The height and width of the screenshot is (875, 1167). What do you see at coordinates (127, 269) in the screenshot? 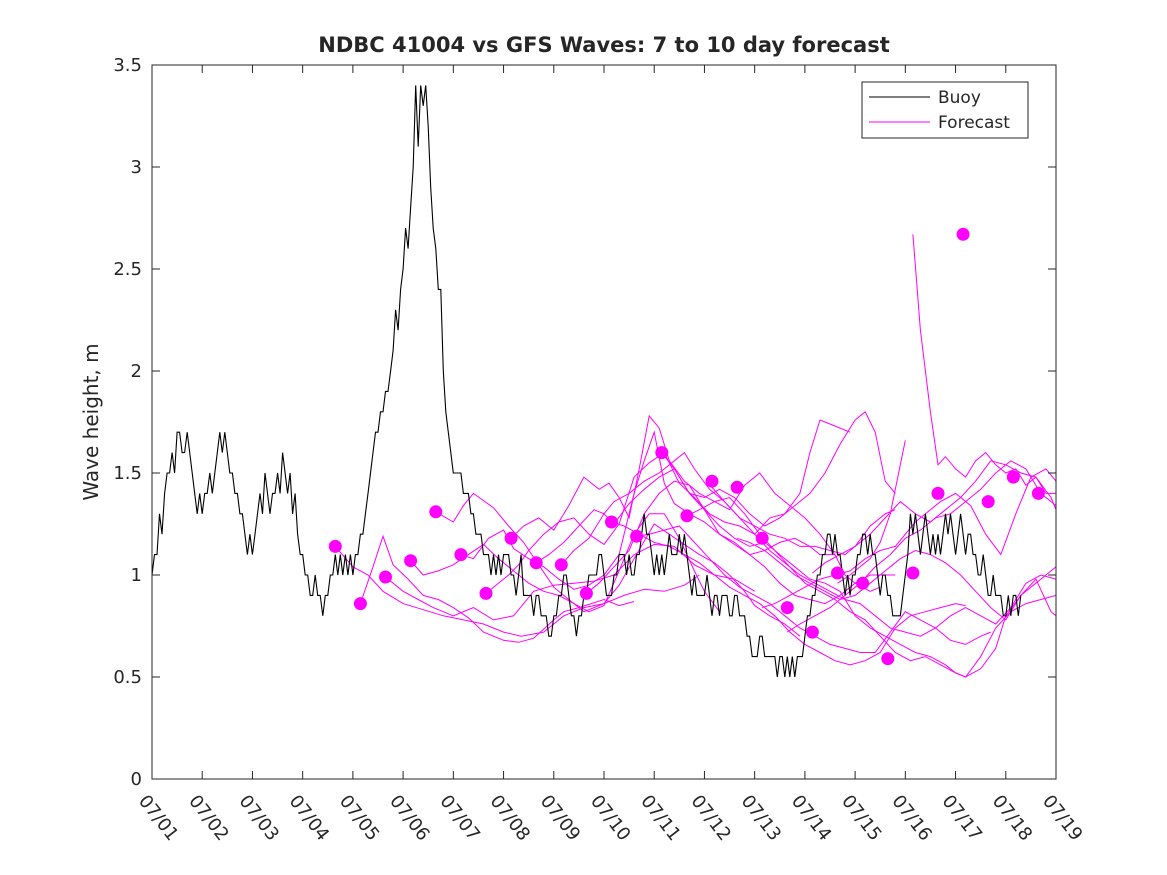
I see `y-tick-label-5: 2.5` at bounding box center [127, 269].